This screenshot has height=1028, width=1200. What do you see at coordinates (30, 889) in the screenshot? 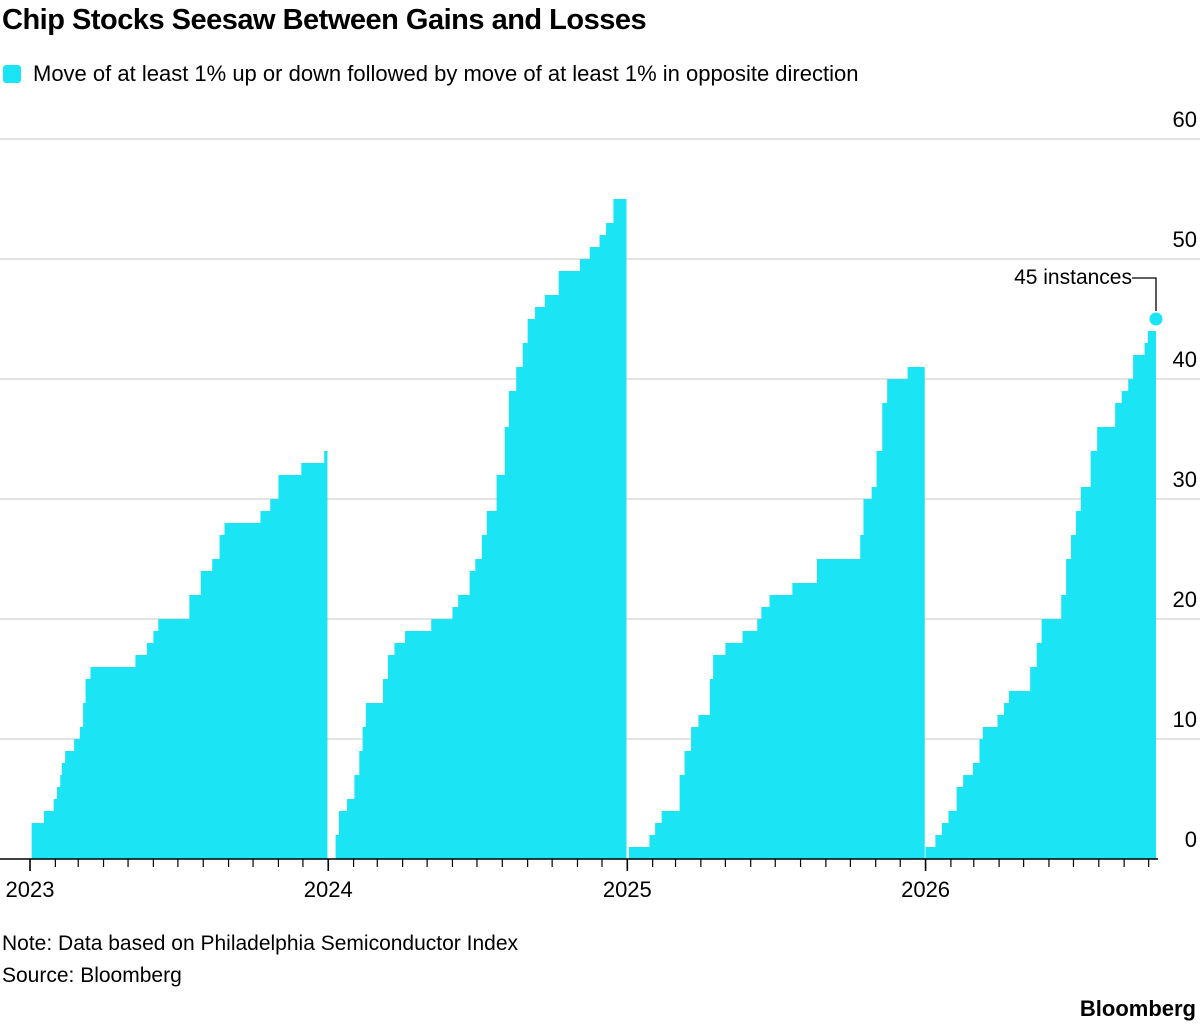
I see `x-tick-label-2023: 2023` at bounding box center [30, 889].